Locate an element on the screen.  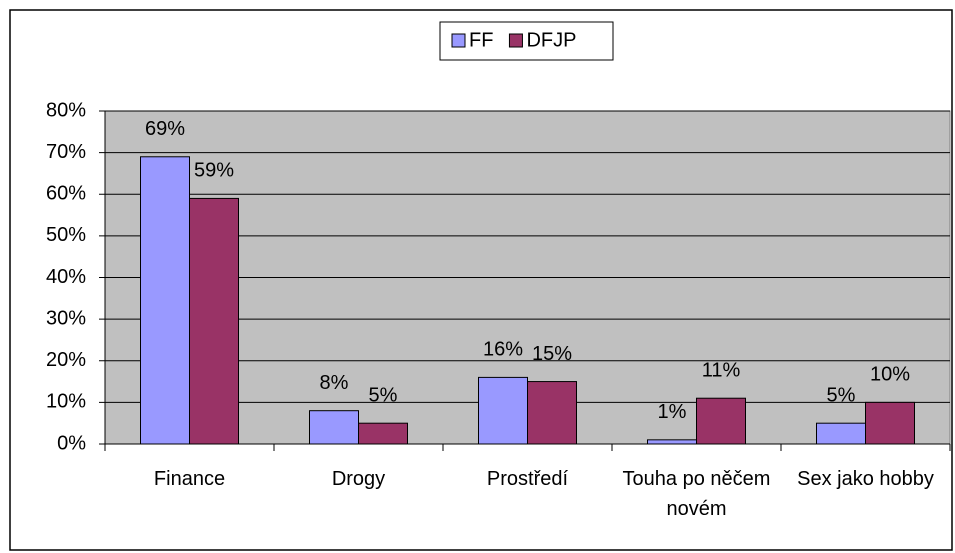
data-label: 8% is located at coordinates (334, 383).